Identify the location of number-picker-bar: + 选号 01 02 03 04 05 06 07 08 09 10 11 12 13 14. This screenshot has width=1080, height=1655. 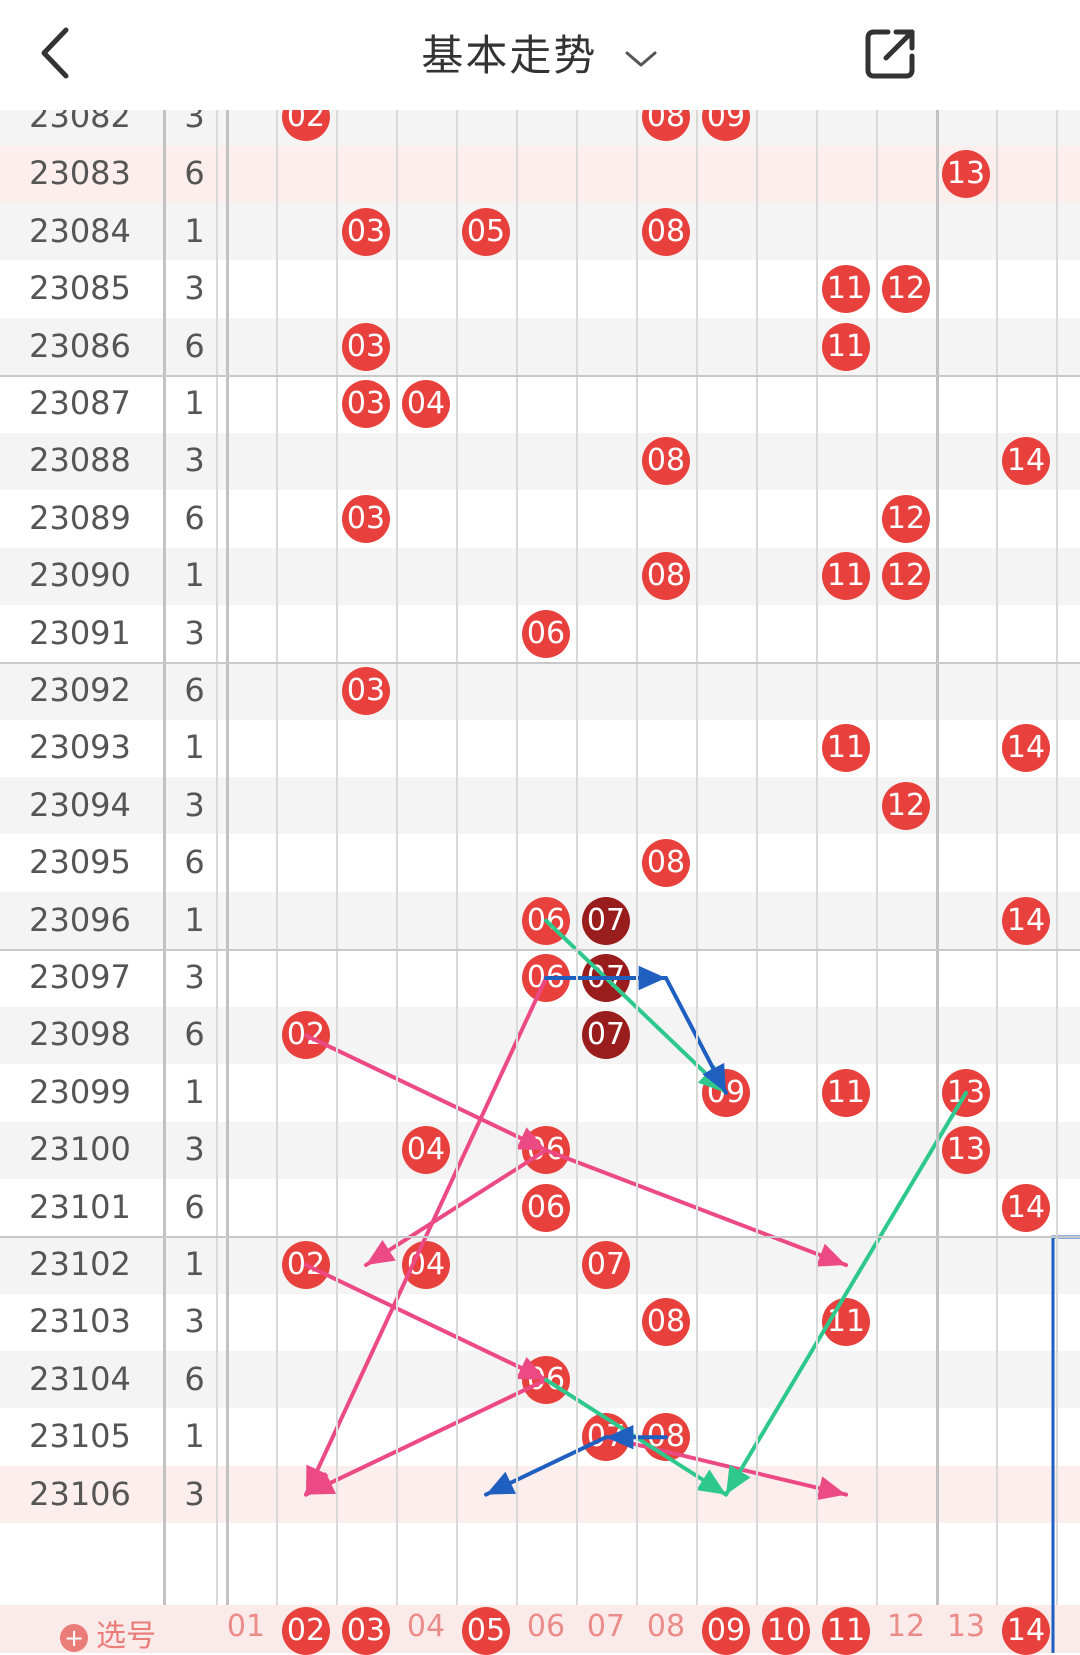
(540, 1630).